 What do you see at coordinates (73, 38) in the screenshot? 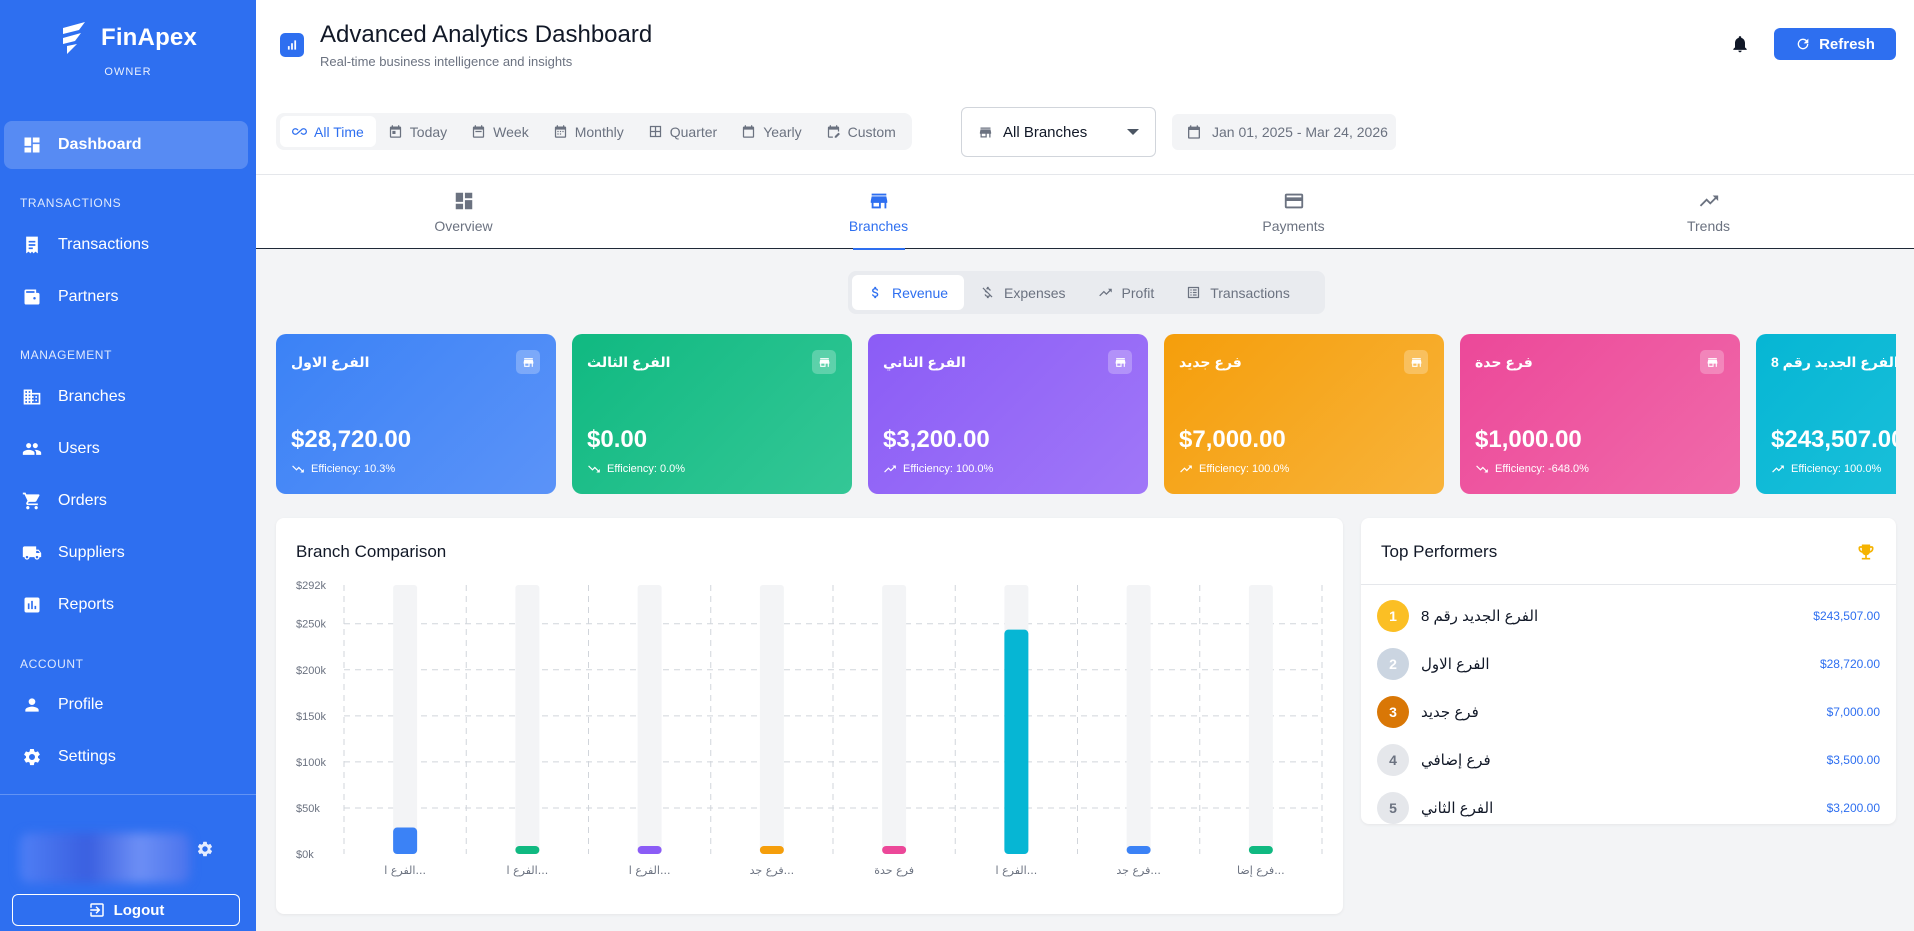
I see `brand-logo-icon` at bounding box center [73, 38].